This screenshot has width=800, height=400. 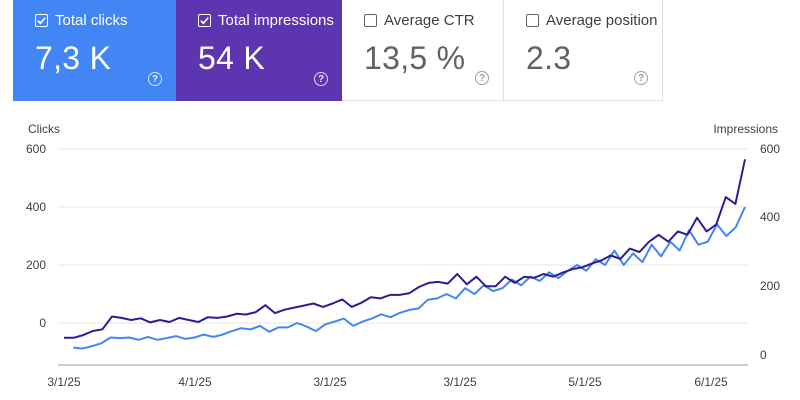 What do you see at coordinates (370, 20) in the screenshot?
I see `average-ctr-checkbox` at bounding box center [370, 20].